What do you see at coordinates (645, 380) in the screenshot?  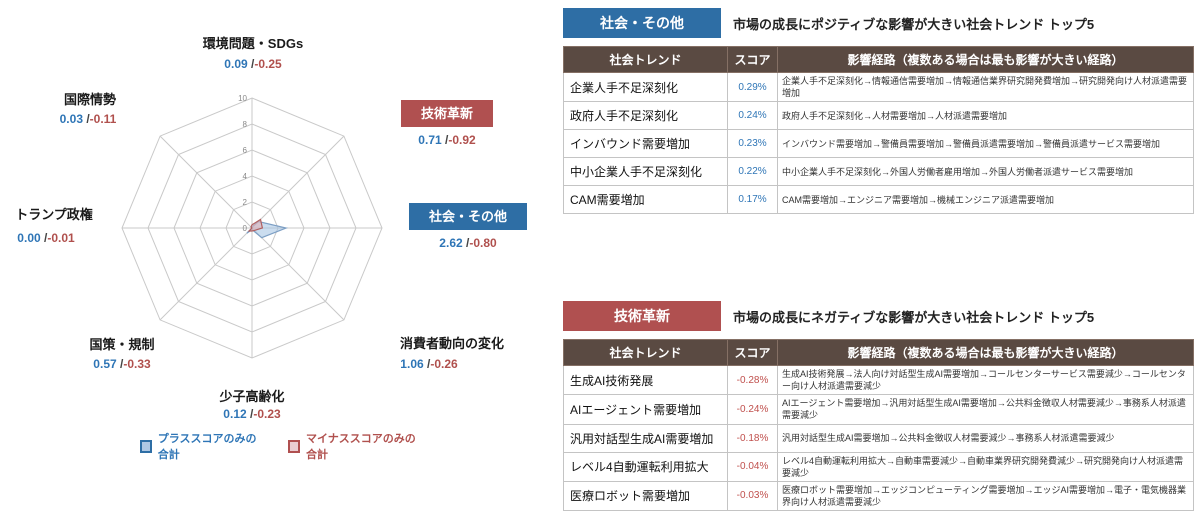 I see `trend-cell: 生成AI技術発展` at bounding box center [645, 380].